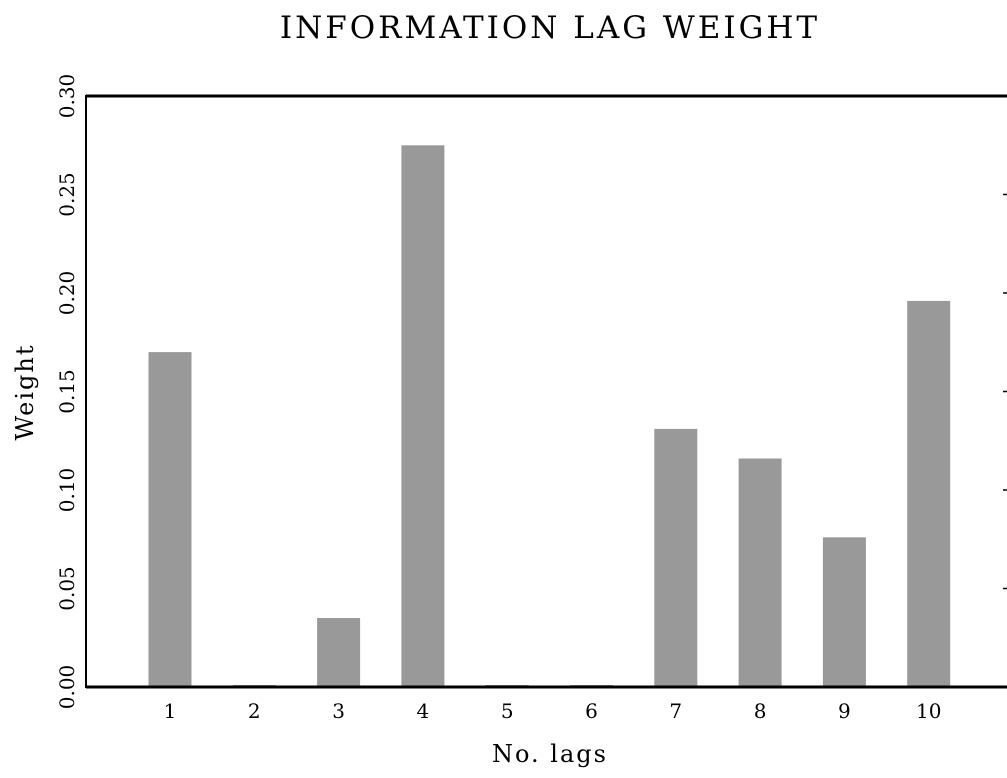 Image resolution: width=1007 pixels, height=778 pixels. I want to click on x-tick-label: 3, so click(338, 711).